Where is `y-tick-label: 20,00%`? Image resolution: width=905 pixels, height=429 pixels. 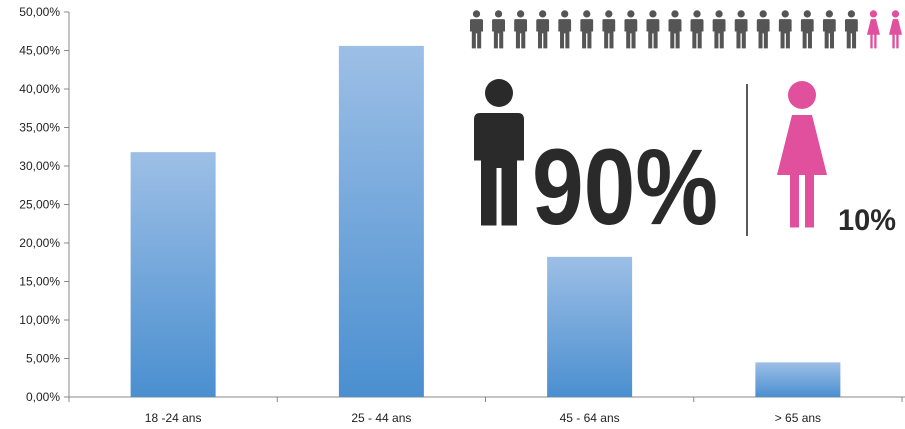
y-tick-label: 20,00% is located at coordinates (39, 243).